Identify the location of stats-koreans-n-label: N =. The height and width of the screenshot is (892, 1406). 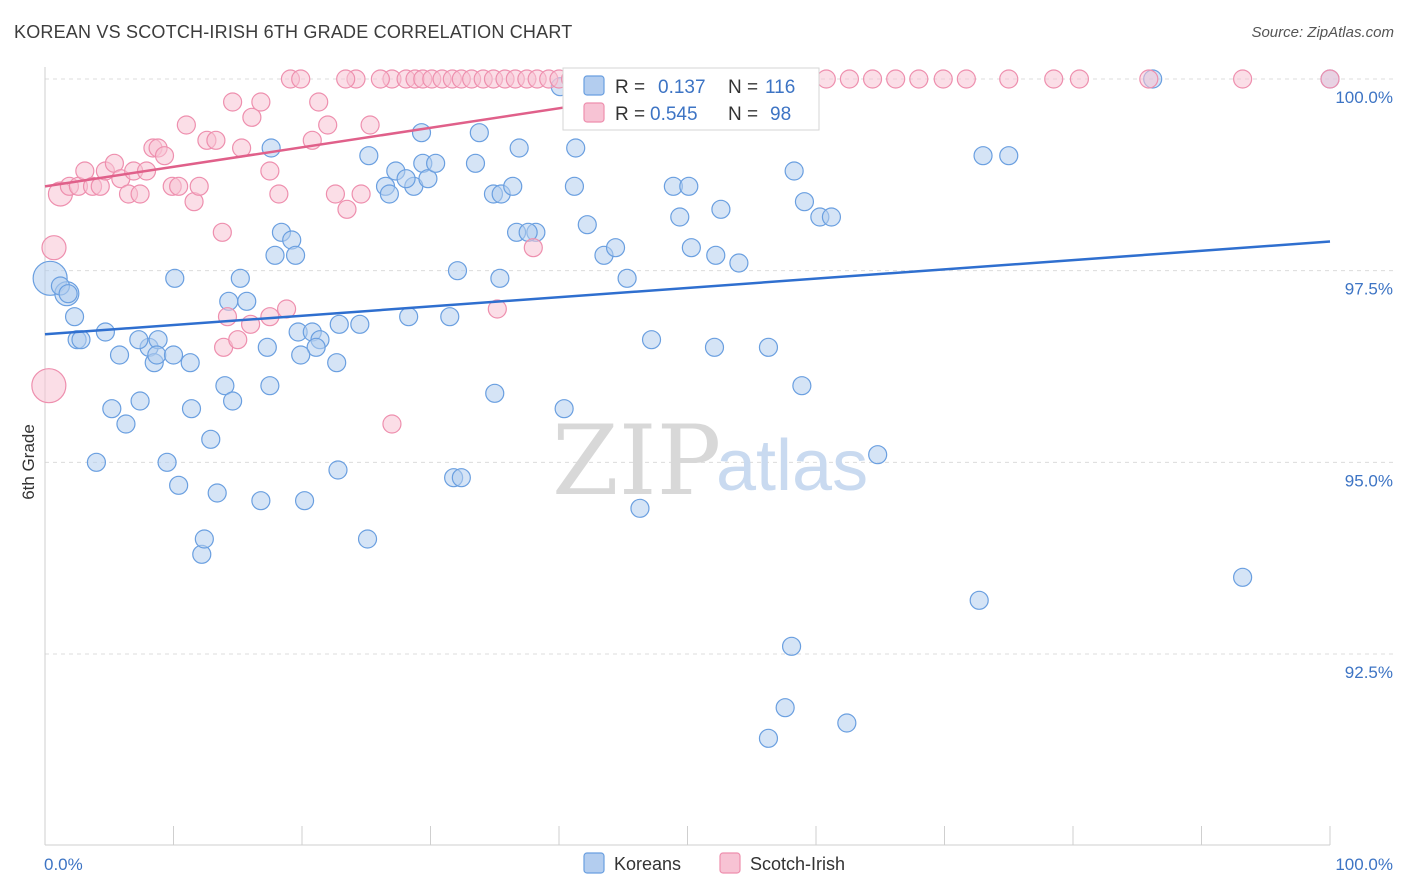
(743, 87).